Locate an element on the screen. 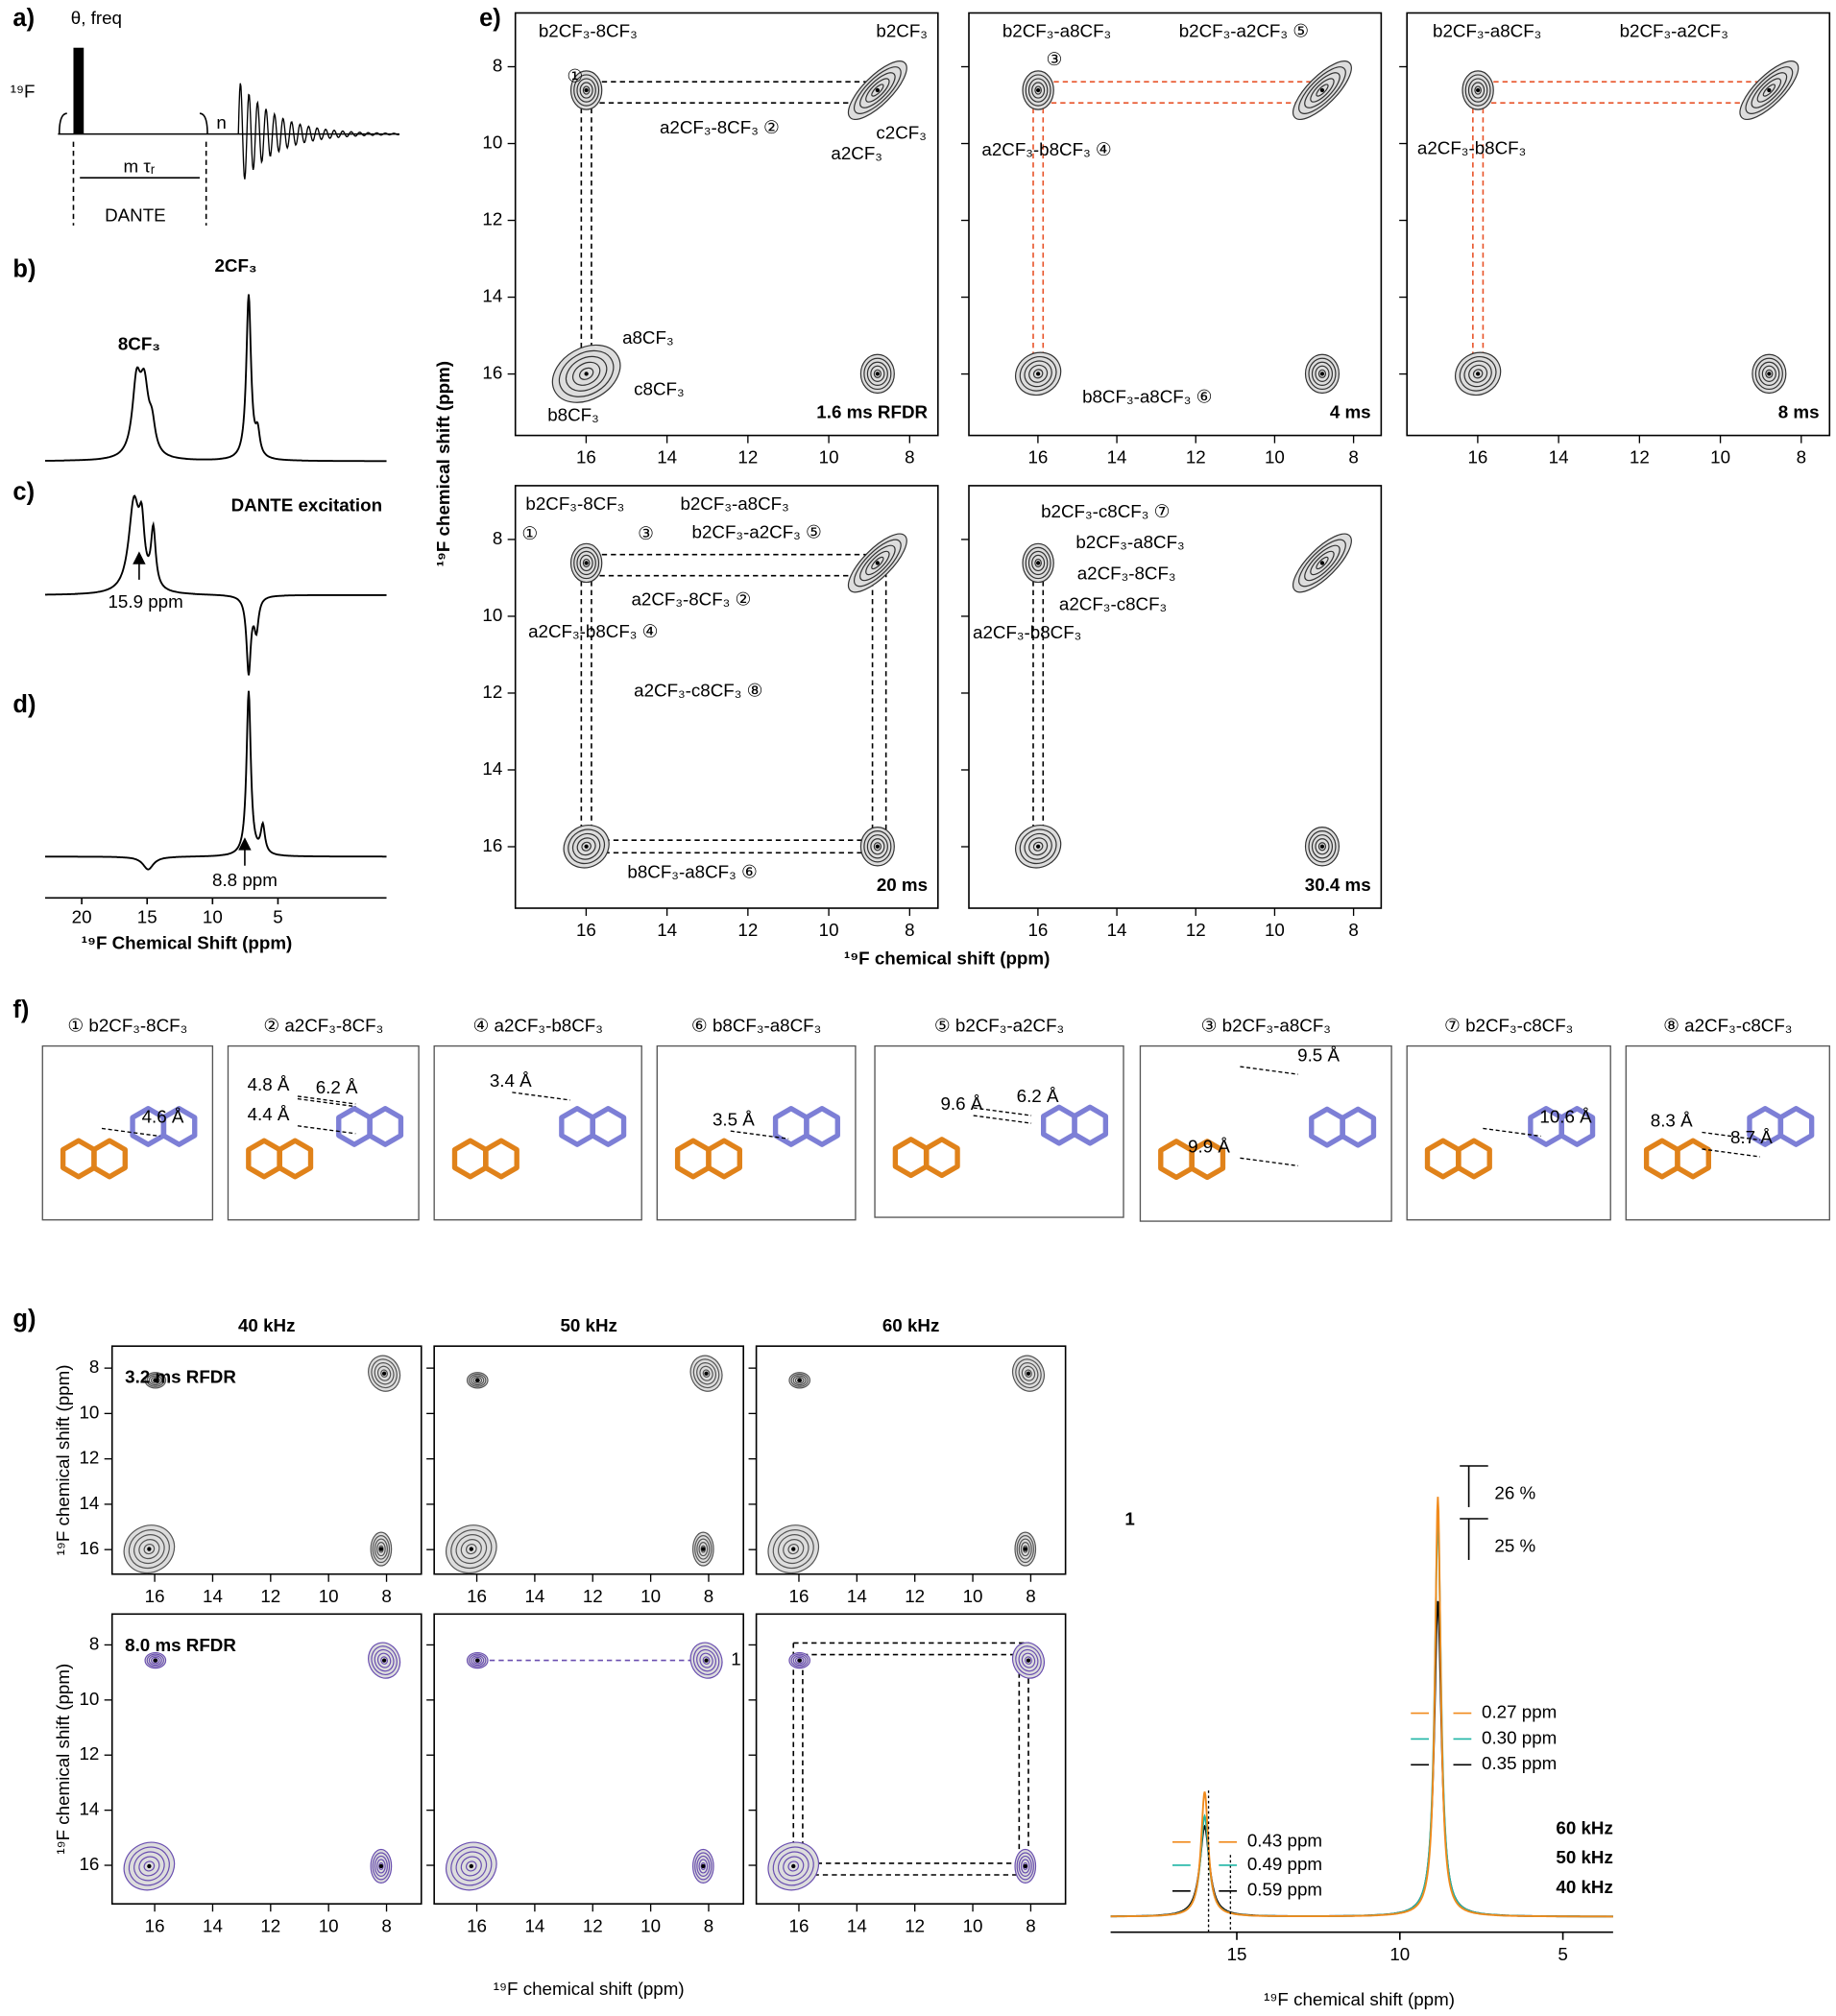  width-label: 0.59 ppm is located at coordinates (1284, 1890).